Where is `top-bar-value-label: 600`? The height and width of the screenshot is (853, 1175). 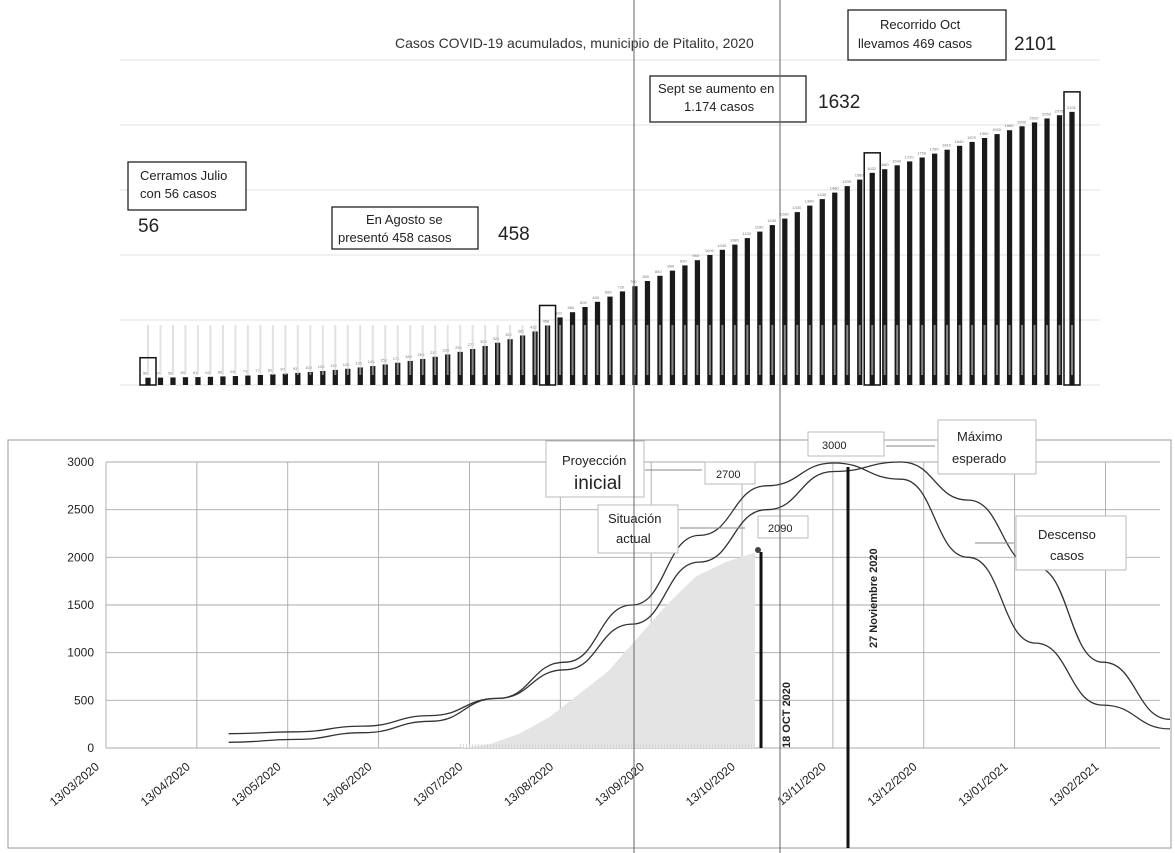
top-bar-value-label: 600 is located at coordinates (583, 302).